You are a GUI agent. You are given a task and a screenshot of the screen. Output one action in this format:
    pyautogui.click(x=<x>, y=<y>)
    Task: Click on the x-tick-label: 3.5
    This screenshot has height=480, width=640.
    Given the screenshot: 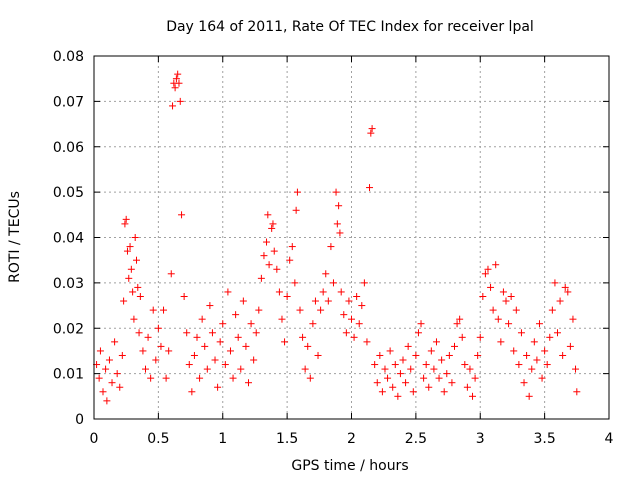 What is the action you would take?
    pyautogui.click(x=544, y=439)
    